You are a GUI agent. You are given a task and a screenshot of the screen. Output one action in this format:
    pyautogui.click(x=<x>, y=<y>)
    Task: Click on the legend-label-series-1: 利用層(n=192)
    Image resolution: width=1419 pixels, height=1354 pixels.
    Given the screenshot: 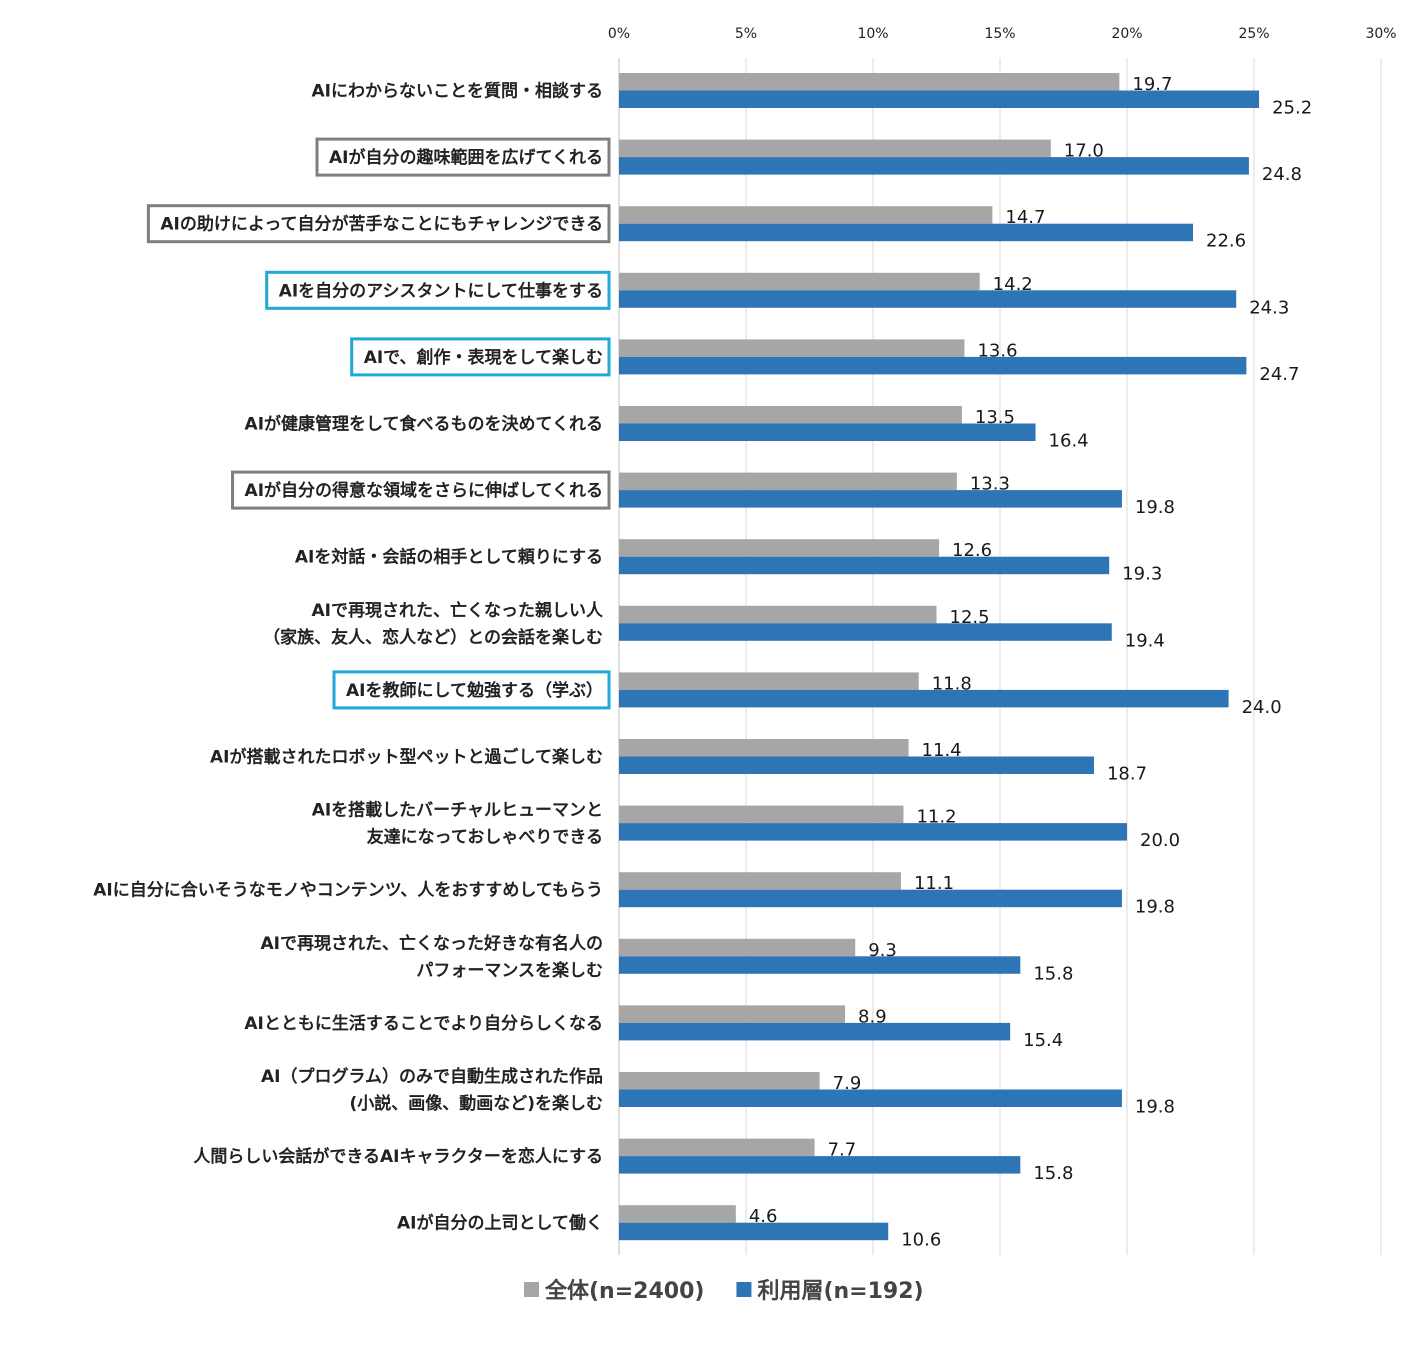 What is the action you would take?
    pyautogui.click(x=840, y=1291)
    